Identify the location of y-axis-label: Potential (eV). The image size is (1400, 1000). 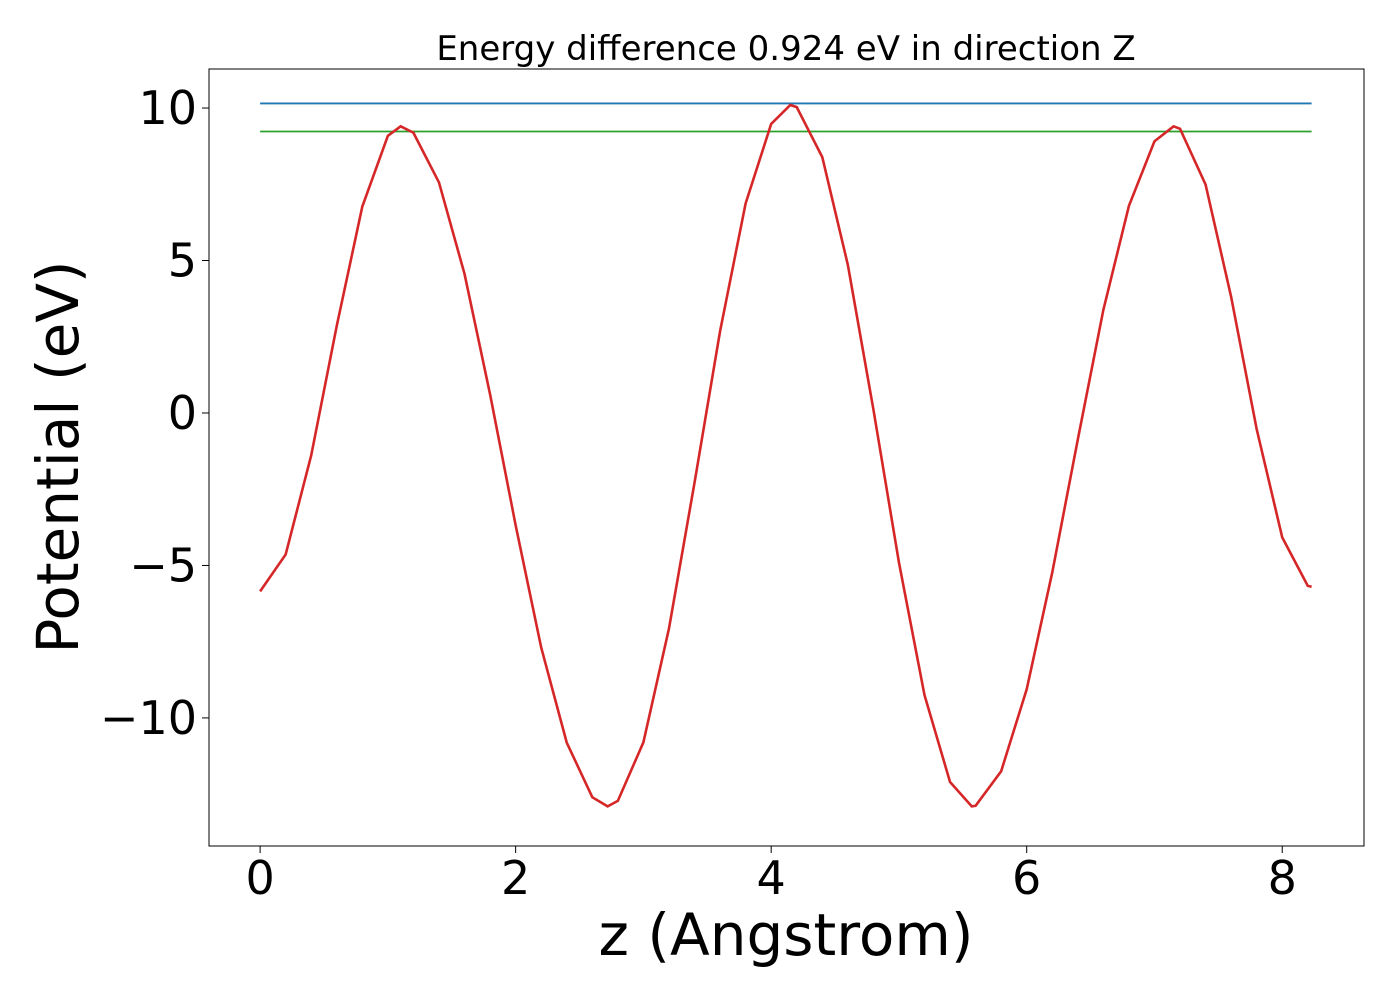
(58, 456).